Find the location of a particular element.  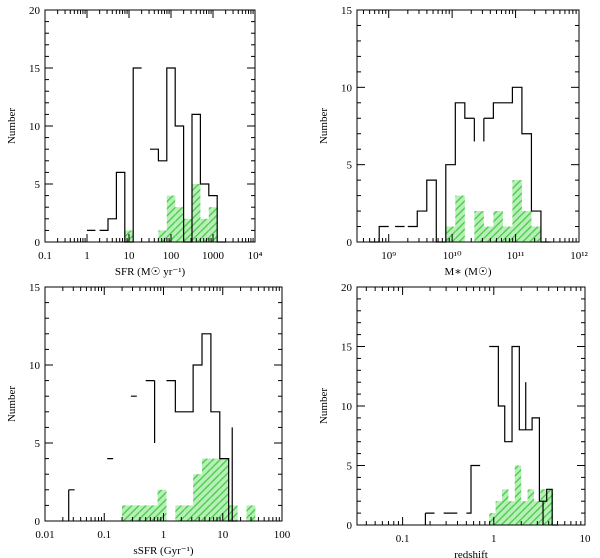

x-tick-label: 0.01 is located at coordinates (44, 535).